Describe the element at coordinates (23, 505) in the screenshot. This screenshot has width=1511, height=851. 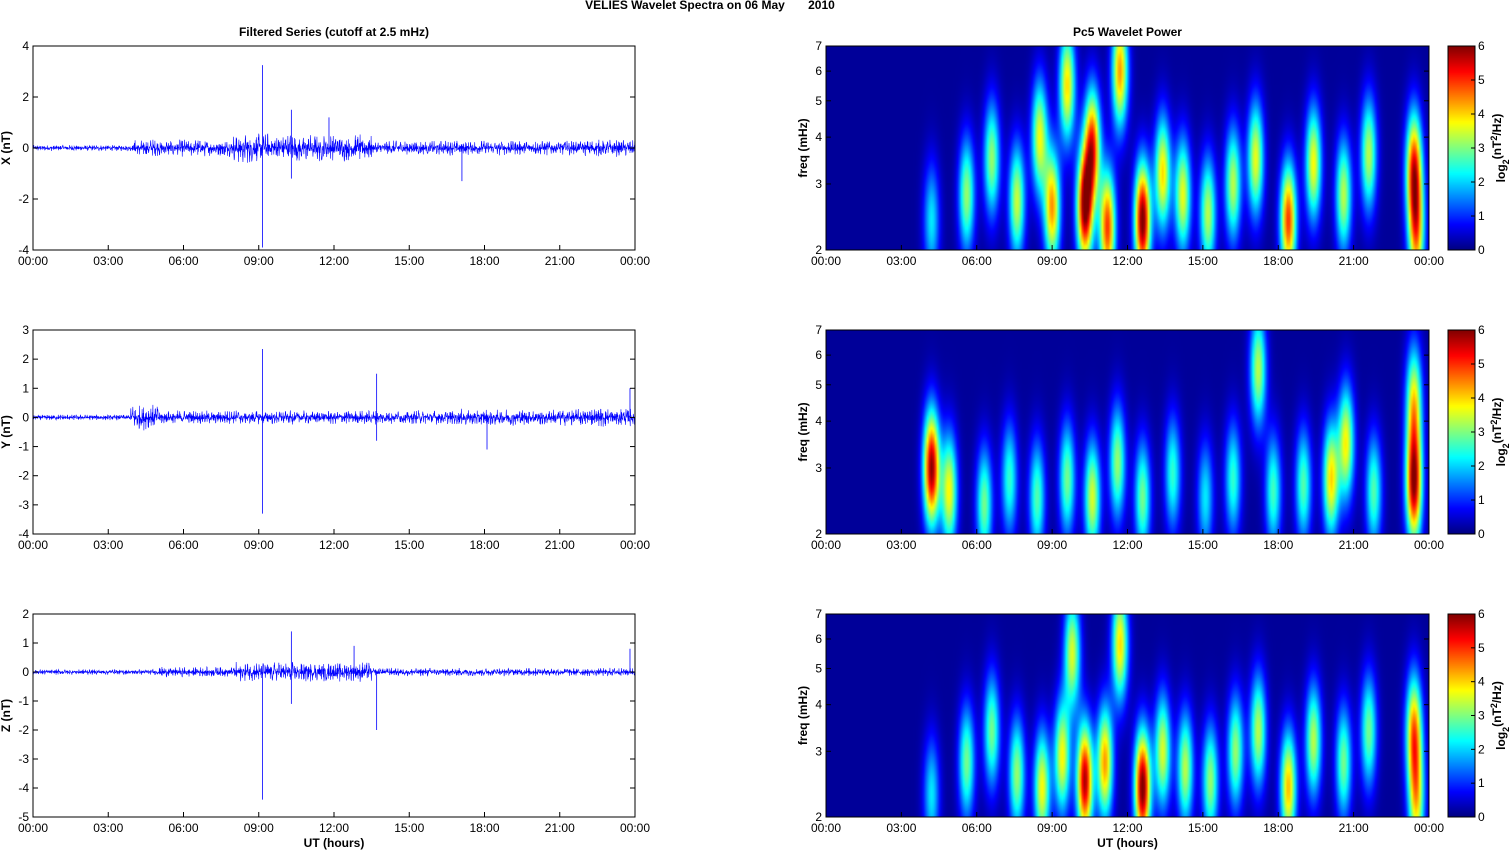
I see `y-tick-label: -3` at that location.